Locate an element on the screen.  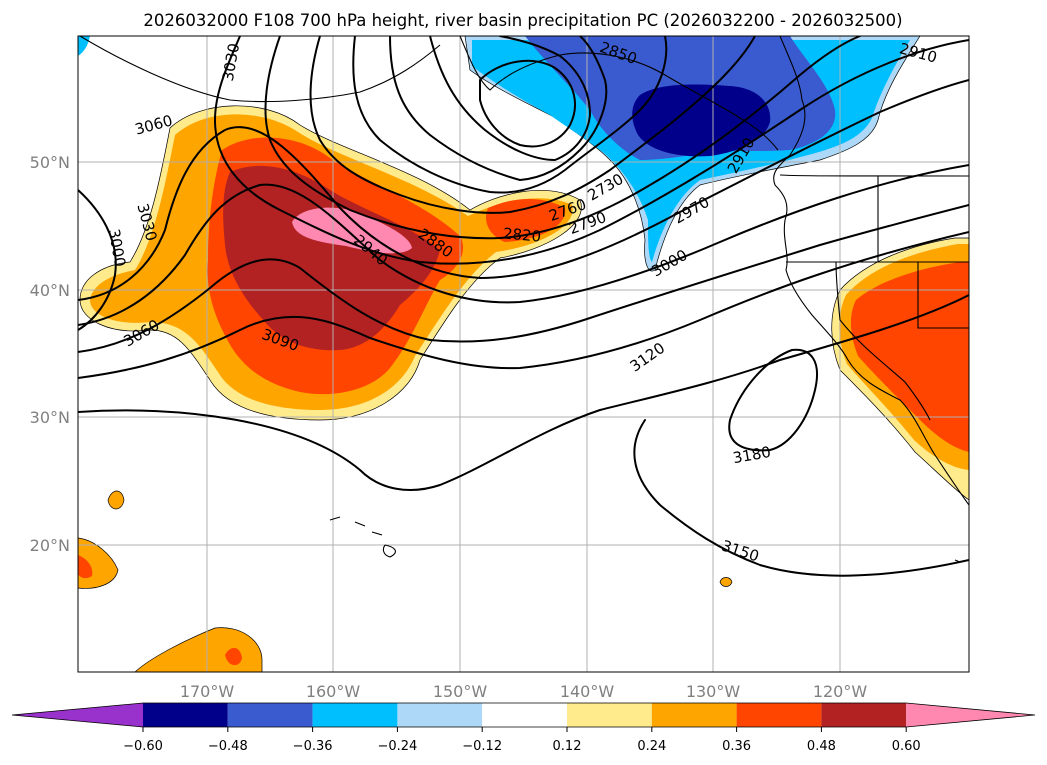
colorbar-tick-label: −0.36 is located at coordinates (313, 746).